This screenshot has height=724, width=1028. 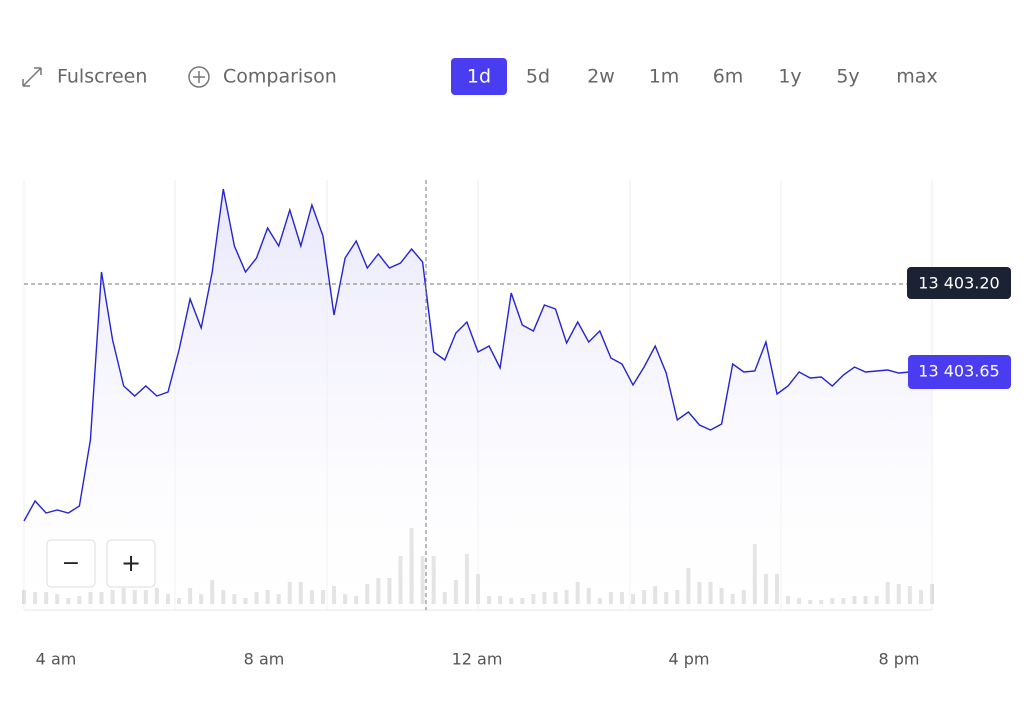 I want to click on range-button: 6m, so click(x=728, y=77).